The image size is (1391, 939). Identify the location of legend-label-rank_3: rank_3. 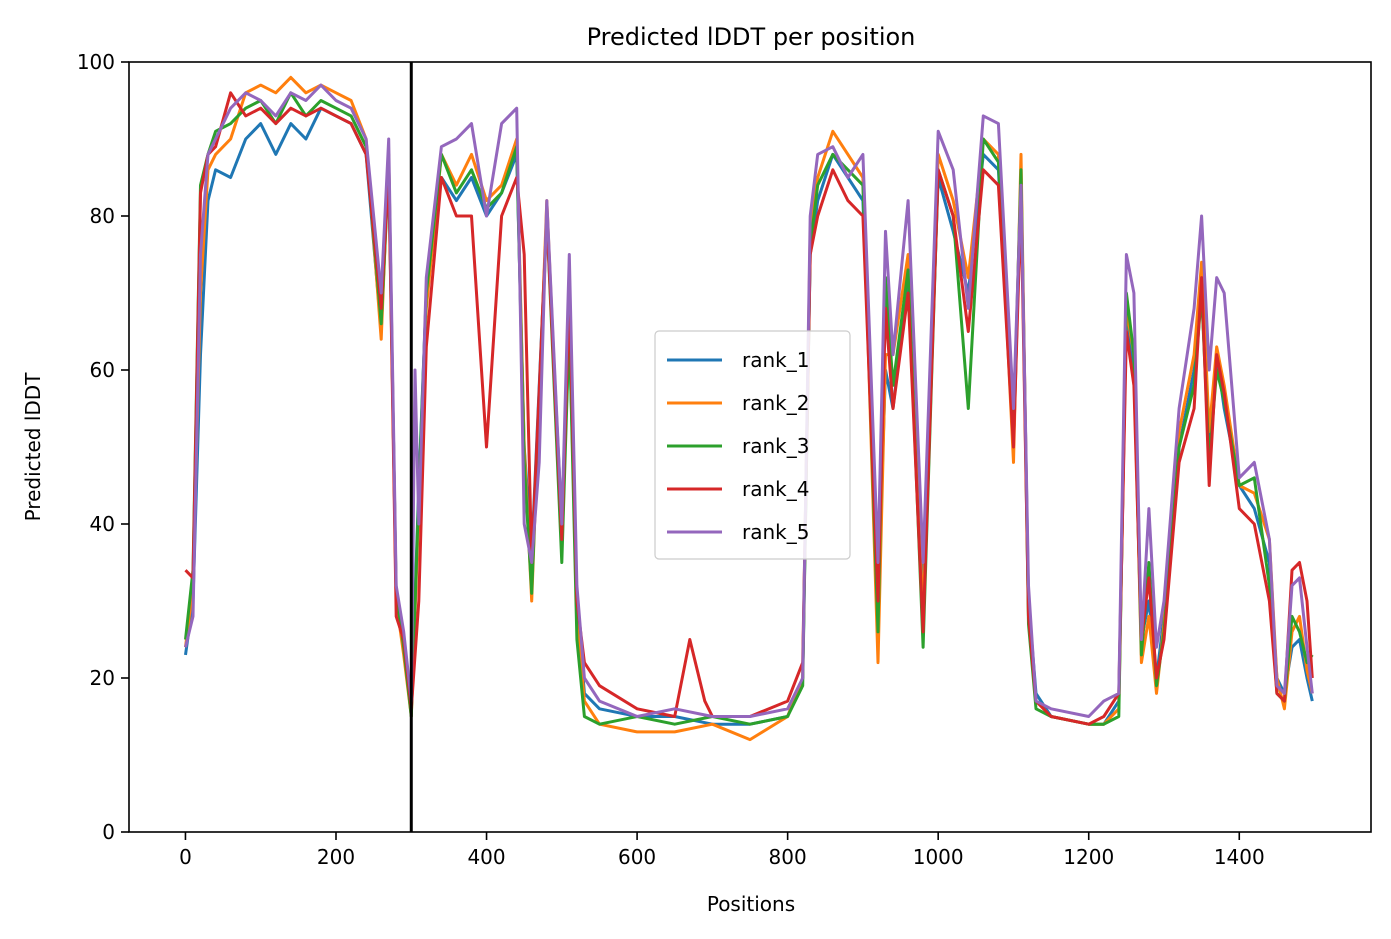
(775, 446).